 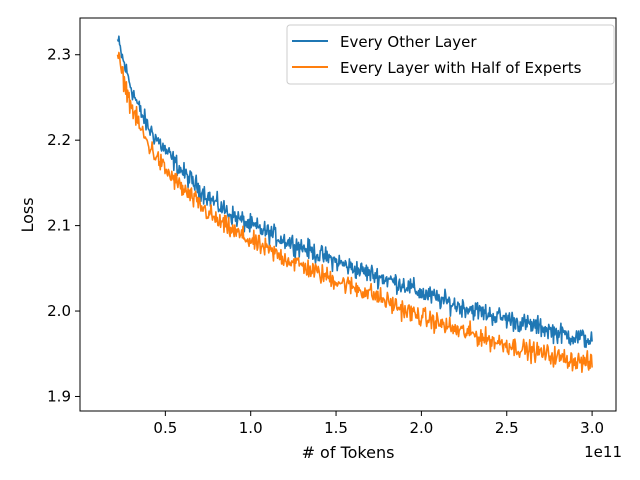 What do you see at coordinates (59, 55) in the screenshot?
I see `y-tick-label: 2.3` at bounding box center [59, 55].